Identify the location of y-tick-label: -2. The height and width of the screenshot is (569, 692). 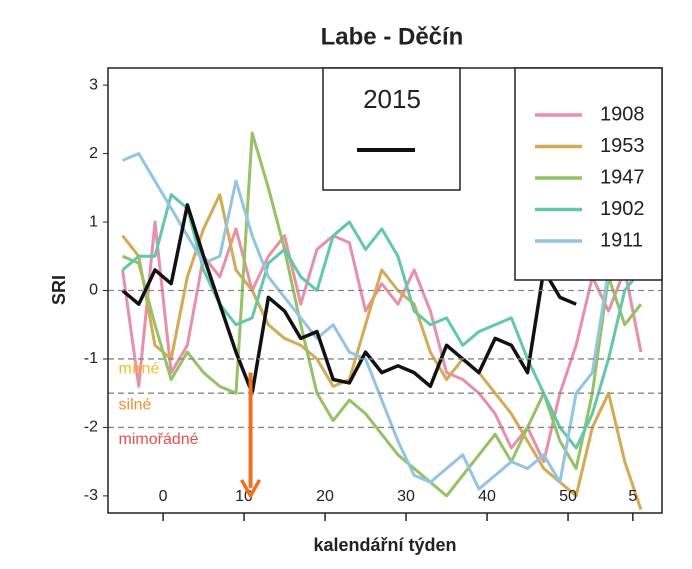
(91, 427).